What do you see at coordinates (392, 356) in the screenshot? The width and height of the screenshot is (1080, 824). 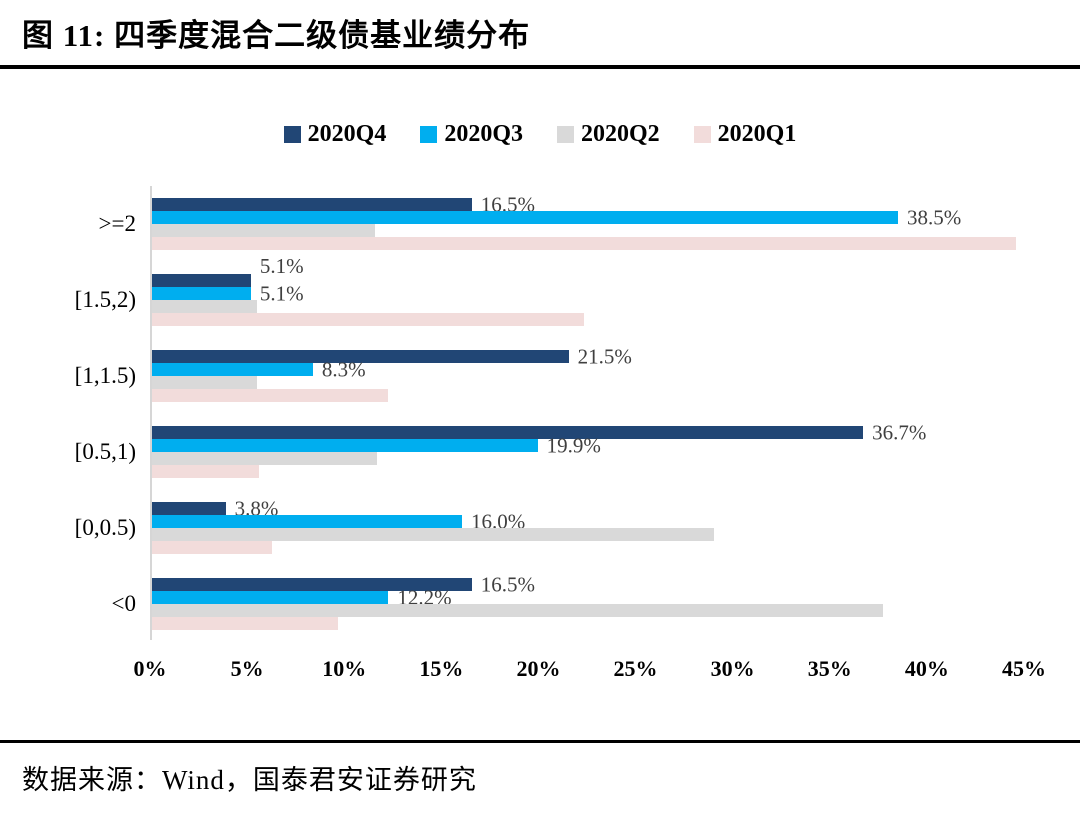 I see `bar-2020Q4-[1,1.5): 21.5%` at bounding box center [392, 356].